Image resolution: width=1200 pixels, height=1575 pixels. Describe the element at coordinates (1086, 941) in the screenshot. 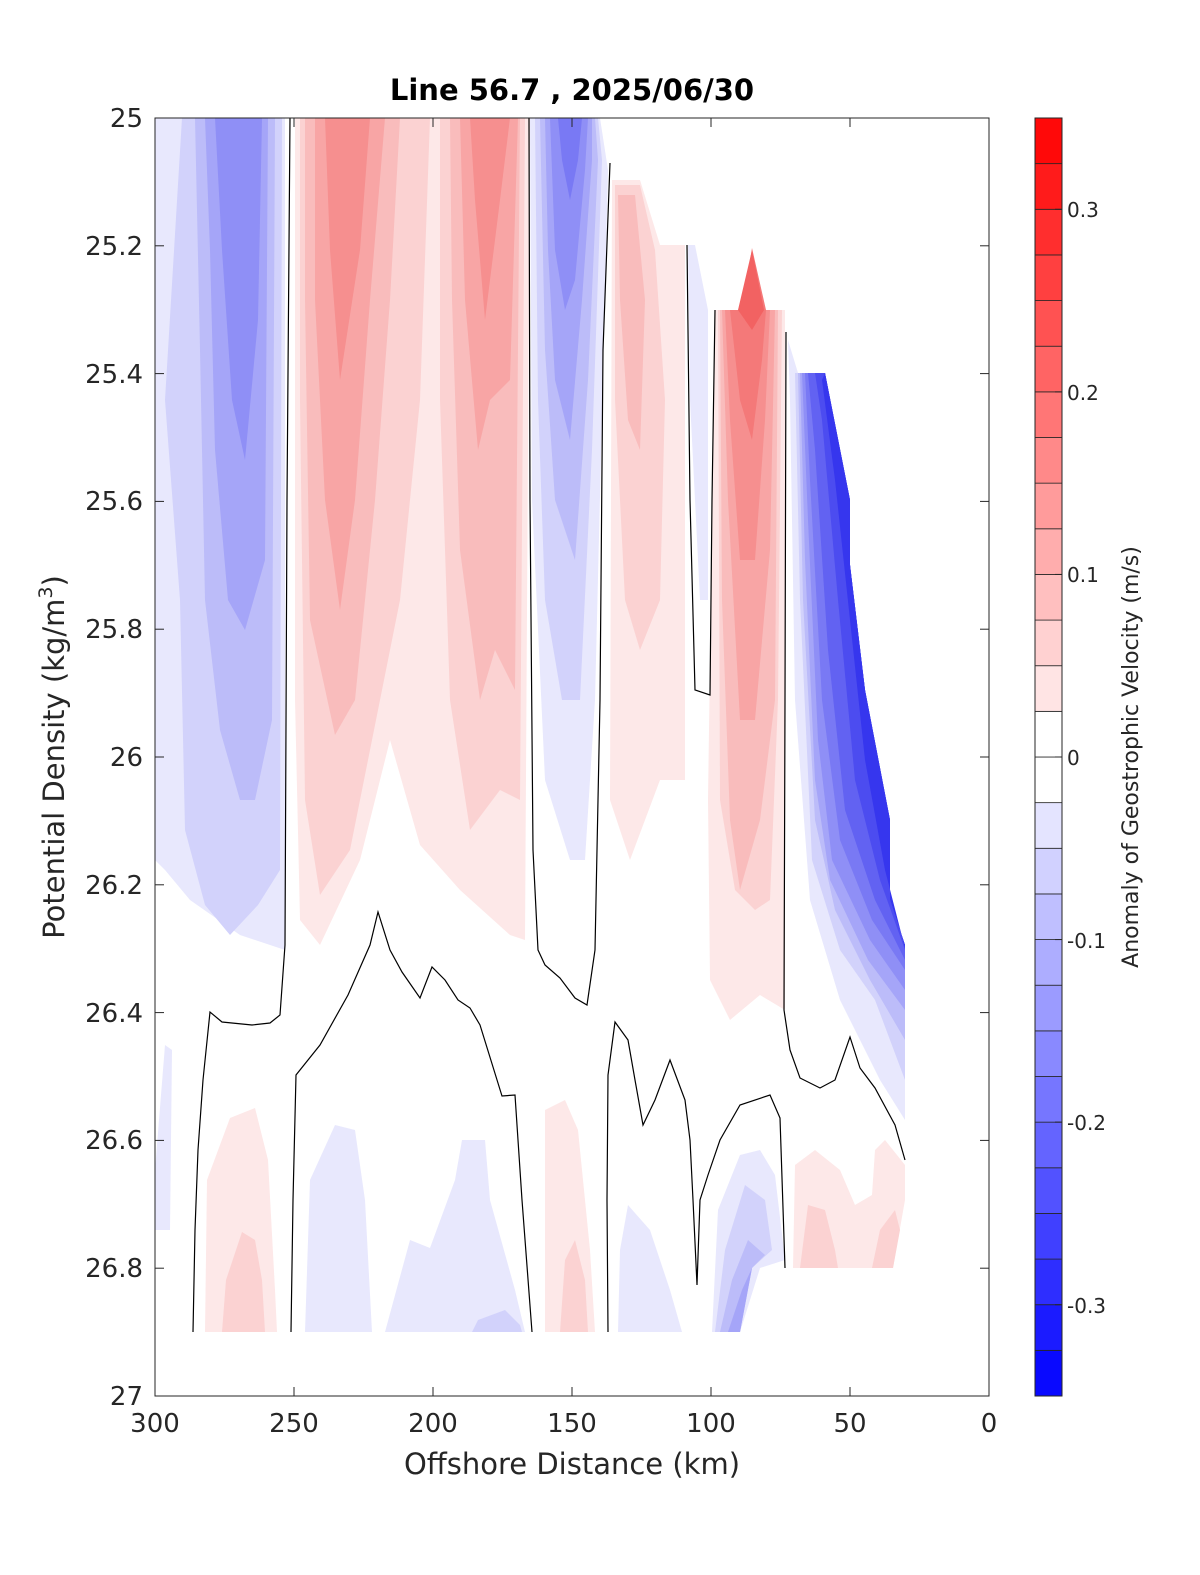

I see `colorbar-tick-label: -0.1` at that location.